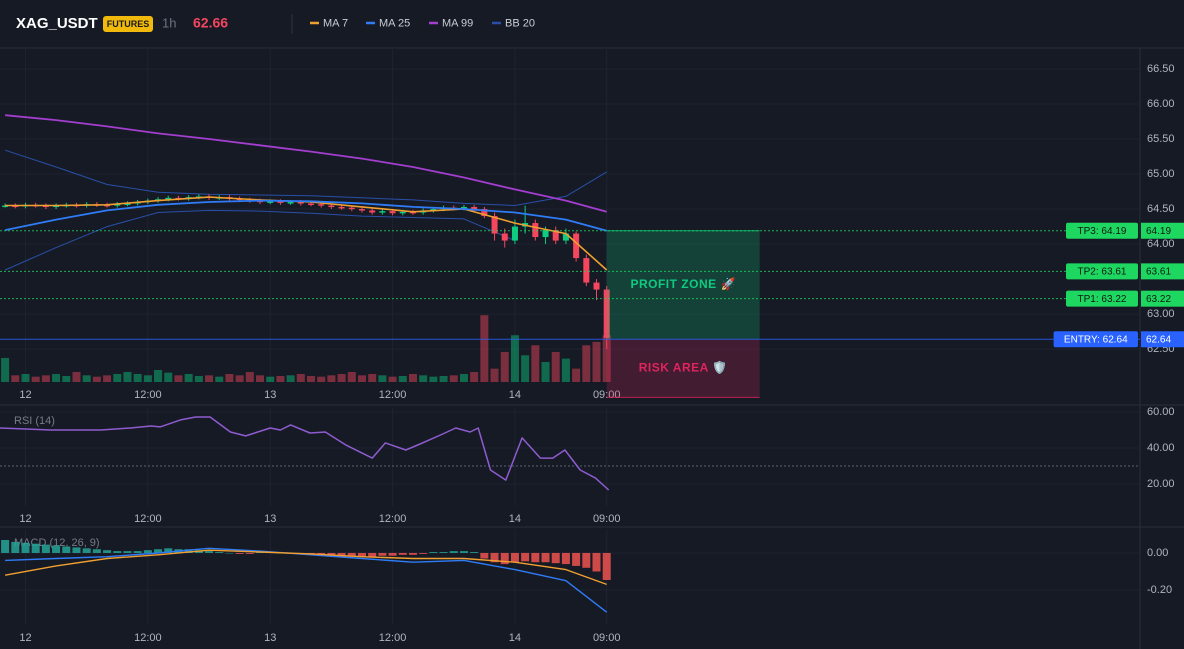 This screenshot has height=649, width=1184. What do you see at coordinates (683, 368) in the screenshot?
I see `zone-label: RISK AREA 🛡️` at bounding box center [683, 368].